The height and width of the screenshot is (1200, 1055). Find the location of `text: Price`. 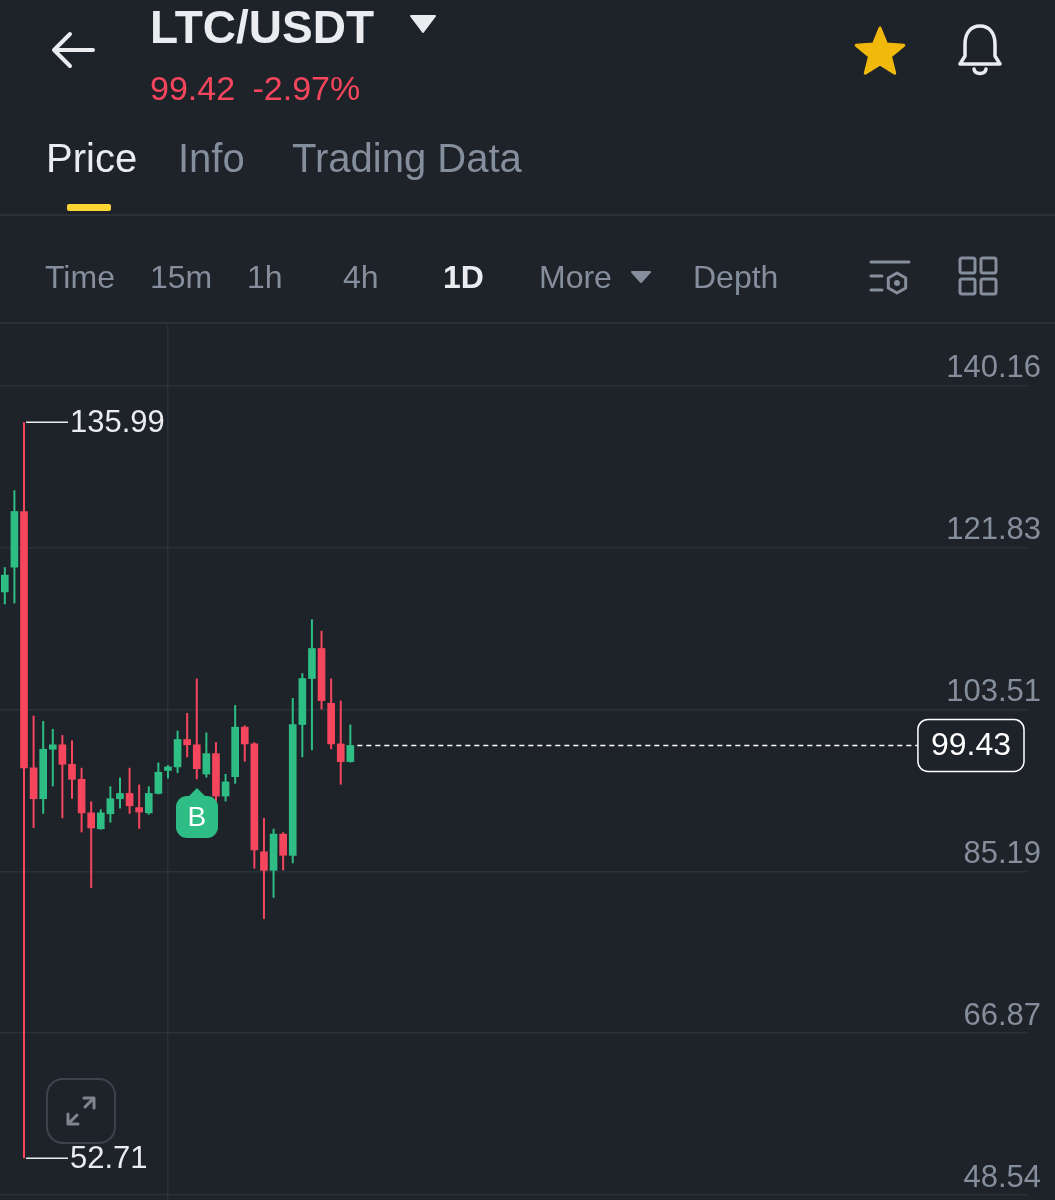

text: Price is located at coordinates (92, 158).